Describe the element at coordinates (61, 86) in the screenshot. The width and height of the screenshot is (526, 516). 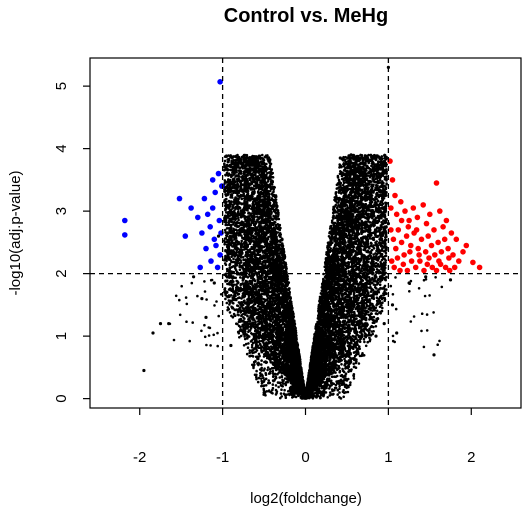
I see `y-tick-label-5: 5` at that location.